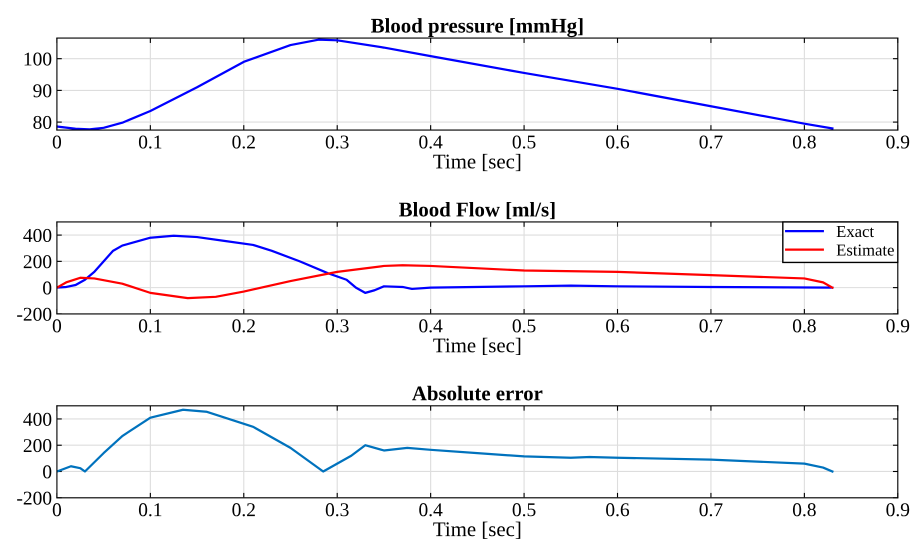 This screenshot has height=544, width=918. What do you see at coordinates (477, 211) in the screenshot?
I see `chart-title: Blood Flow [ml/s]` at bounding box center [477, 211].